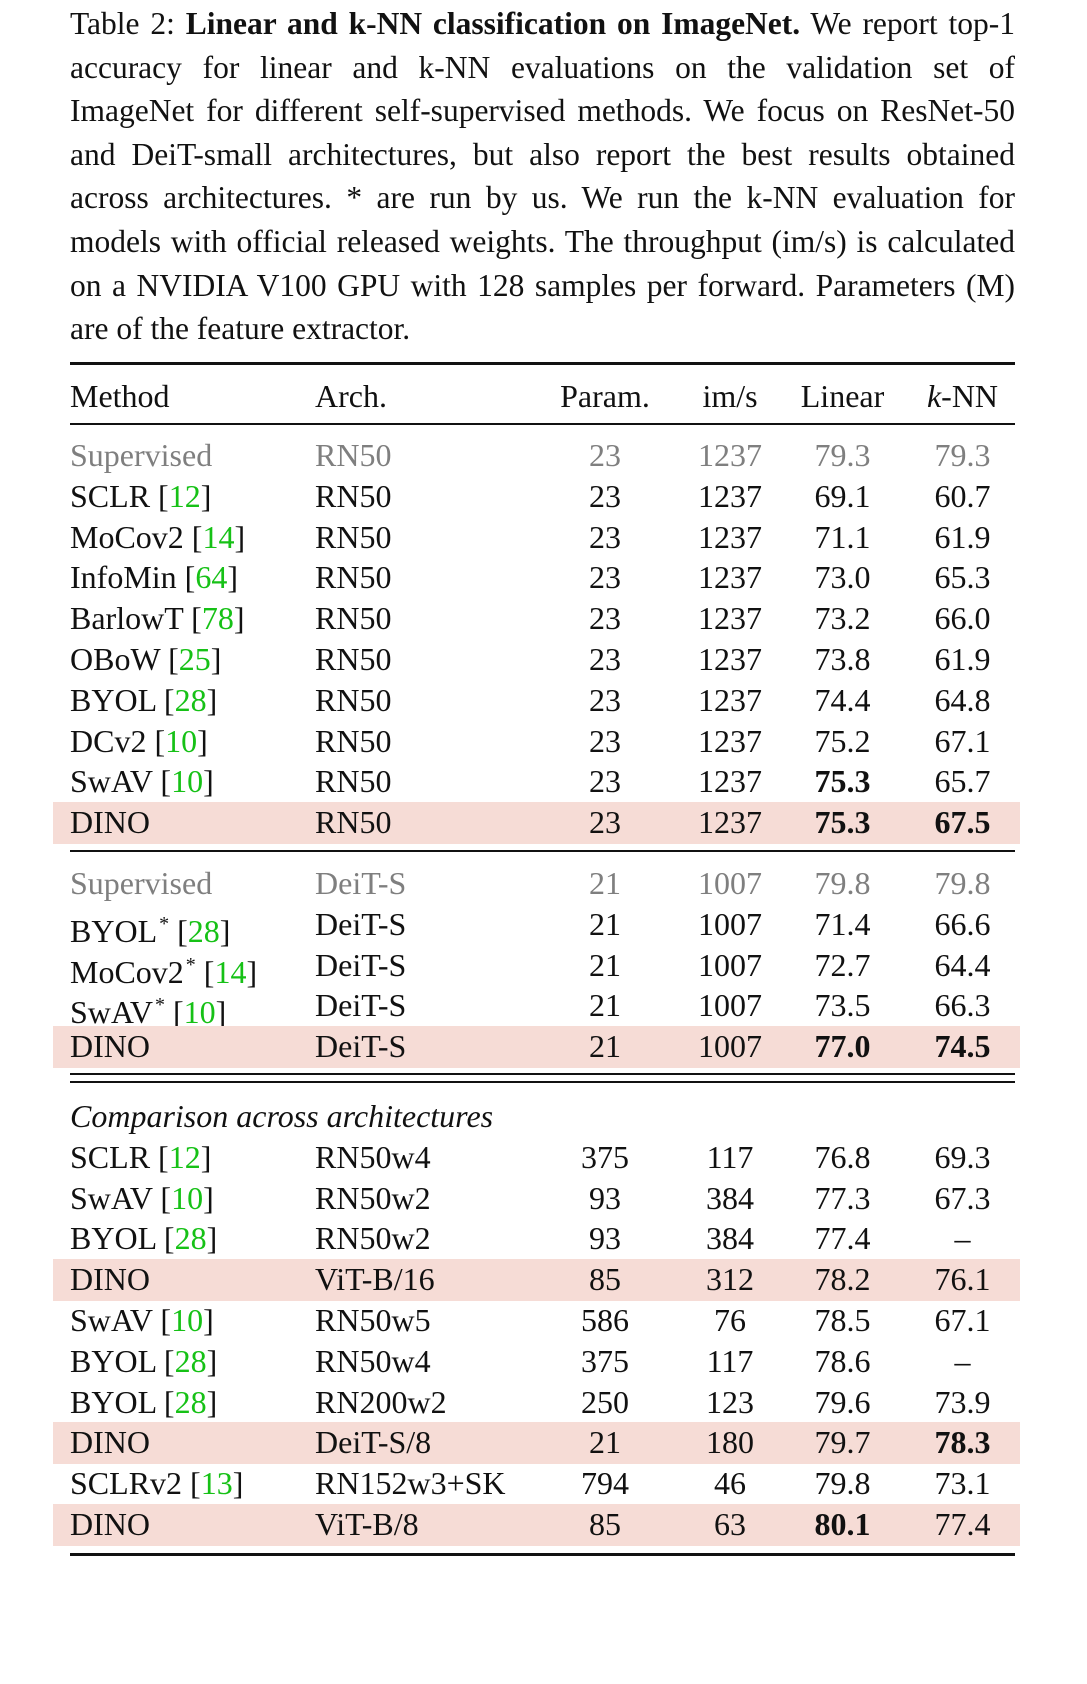 The width and height of the screenshot is (1087, 1684). What do you see at coordinates (543, 883) in the screenshot?
I see `table-row: Supervised DeiT-S 21 1007 79.8 79.8` at bounding box center [543, 883].